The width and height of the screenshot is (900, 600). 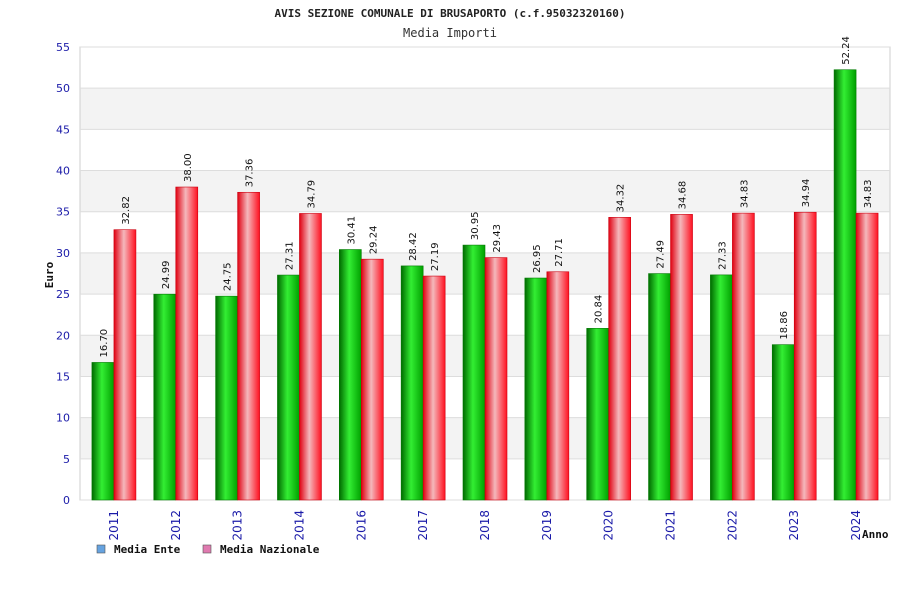 I want to click on chart-subtitle: Media Importi, so click(x=450, y=33).